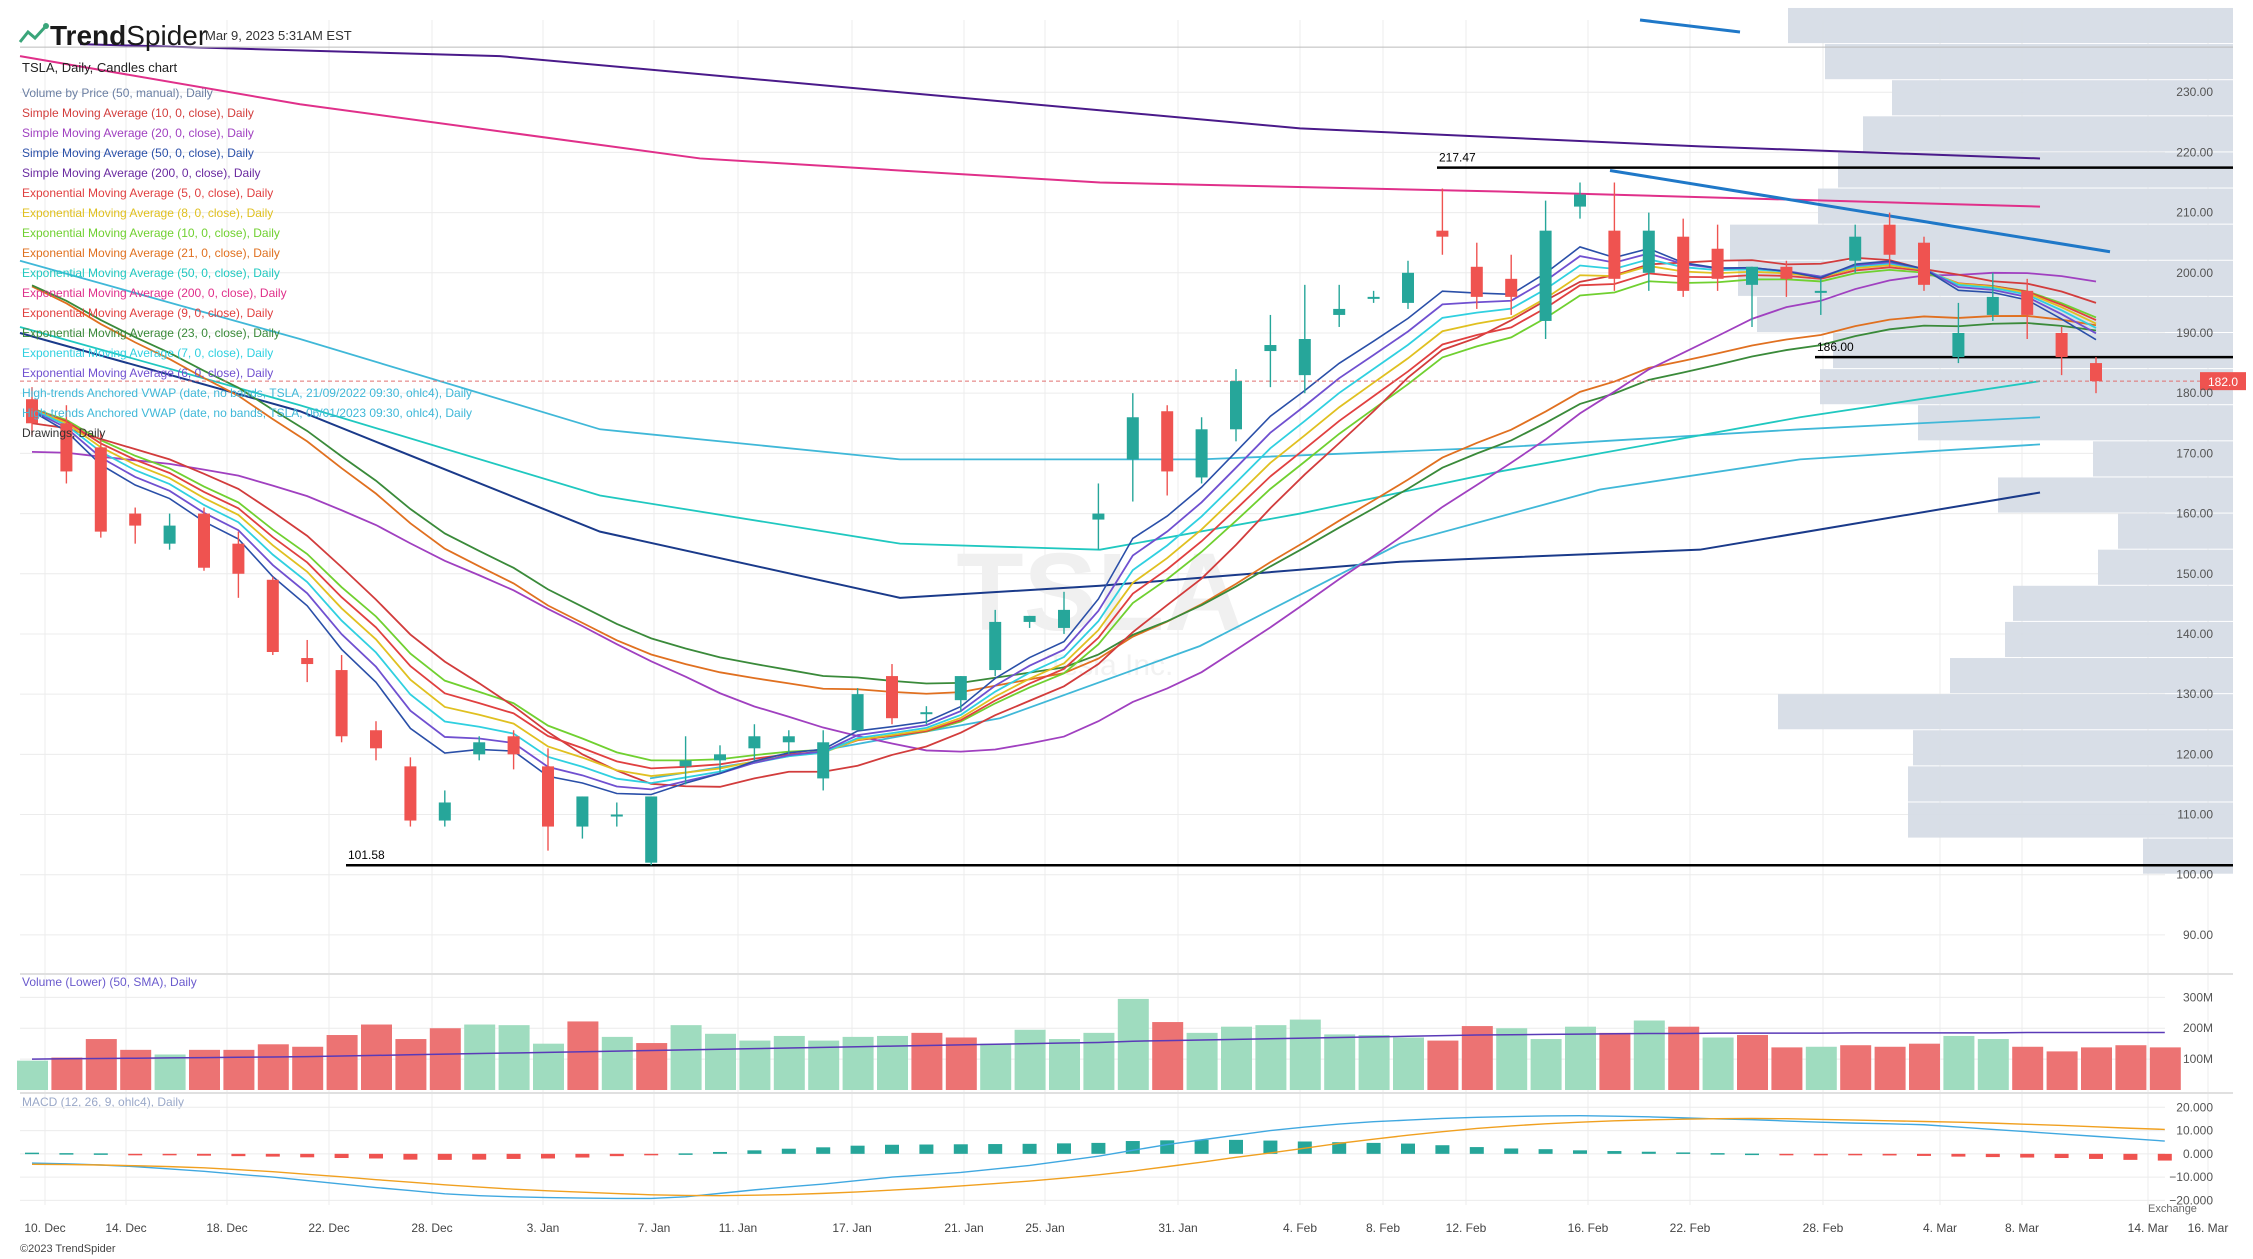 The height and width of the screenshot is (1259, 2253). What do you see at coordinates (33, 33) in the screenshot?
I see `logo-icon` at bounding box center [33, 33].